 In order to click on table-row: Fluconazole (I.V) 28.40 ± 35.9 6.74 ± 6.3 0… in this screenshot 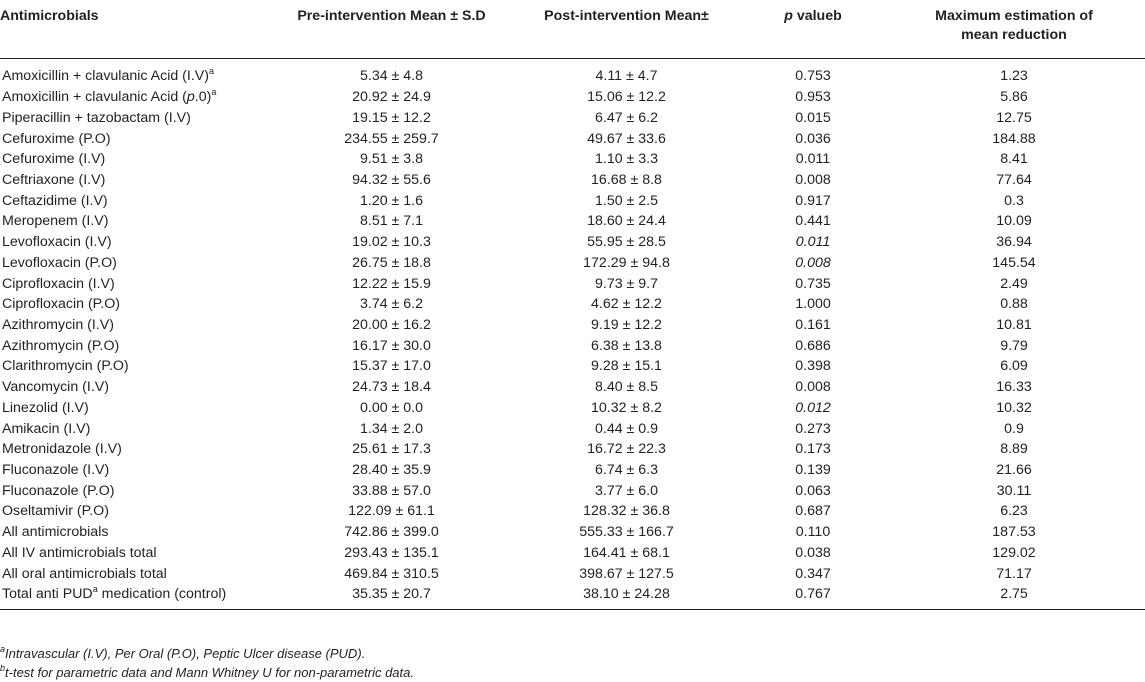, I will do `click(572, 470)`.